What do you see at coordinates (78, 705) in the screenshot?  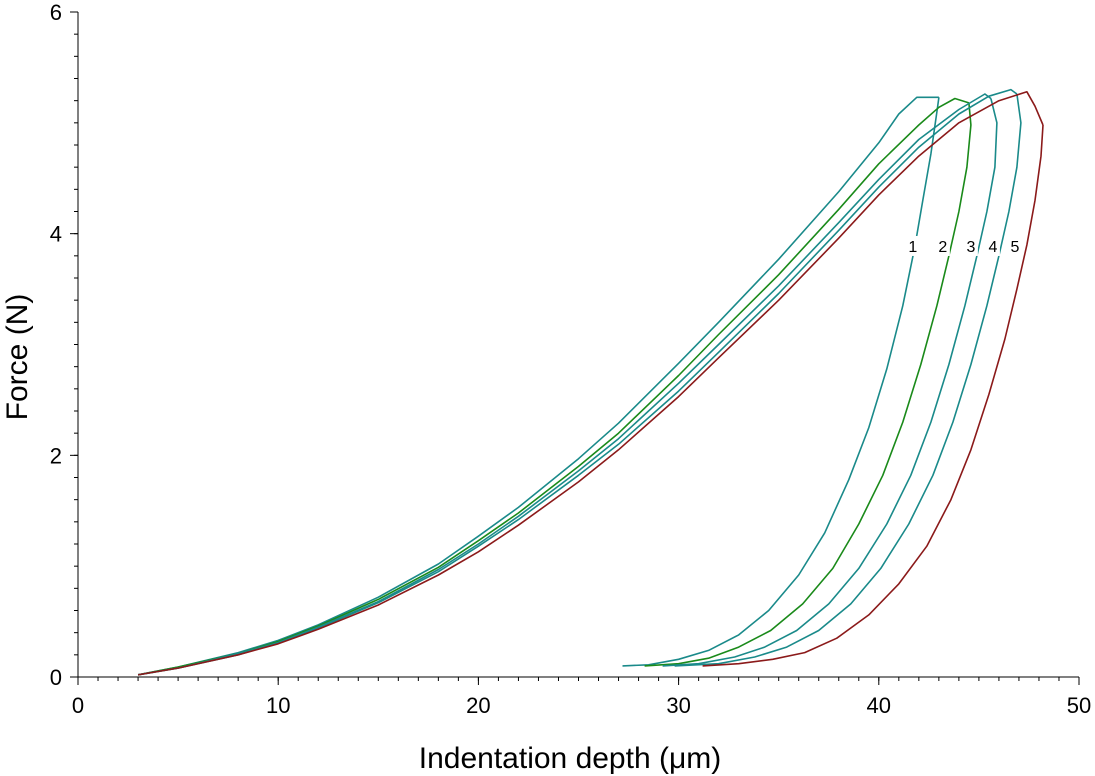 I see `x-tick-label: 0` at bounding box center [78, 705].